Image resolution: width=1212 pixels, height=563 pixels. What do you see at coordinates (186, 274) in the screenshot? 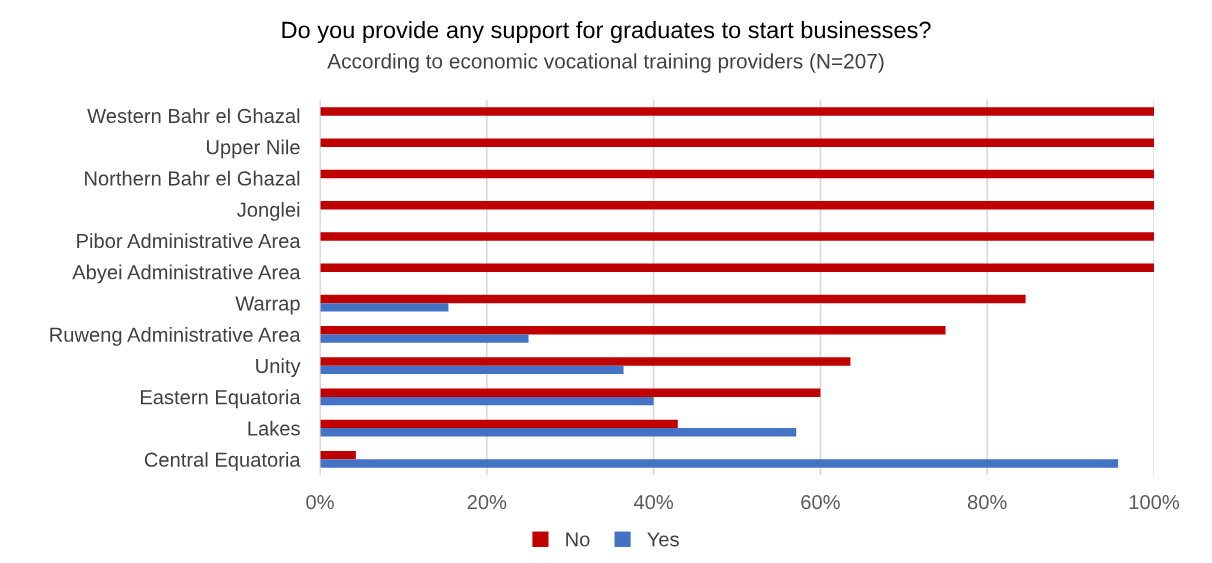
I see `y-tick-label: Abyei Administrative Area` at bounding box center [186, 274].